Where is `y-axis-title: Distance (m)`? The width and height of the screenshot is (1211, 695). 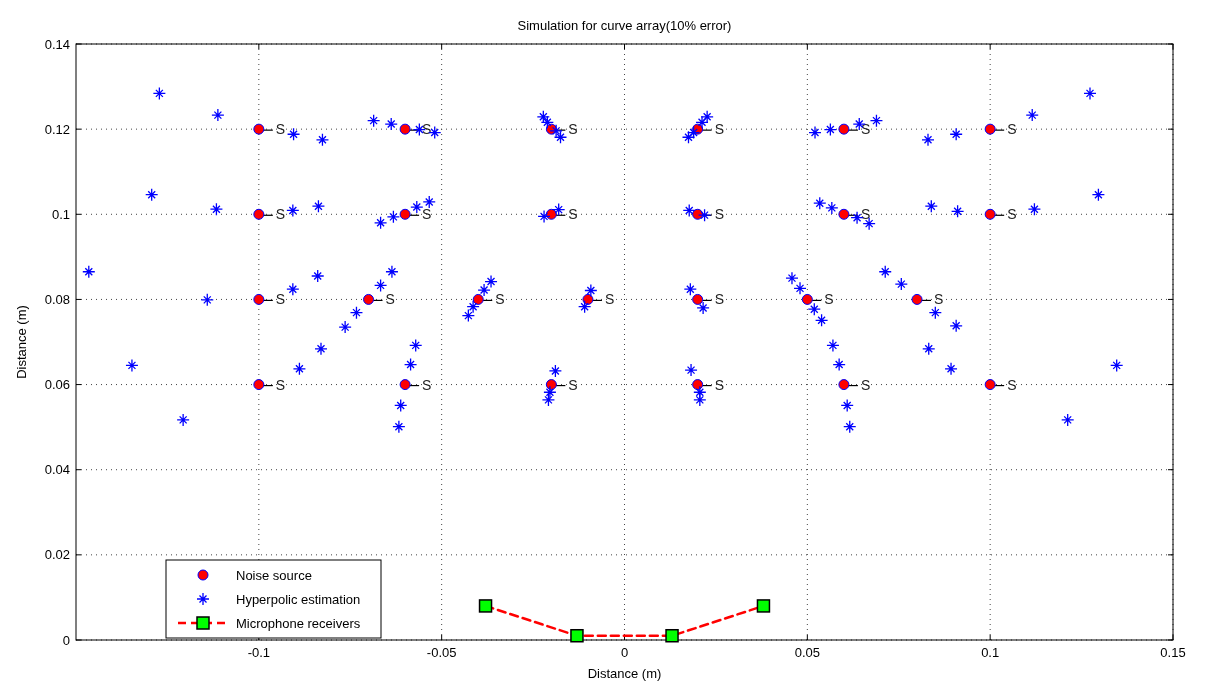 y-axis-title: Distance (m) is located at coordinates (21, 342).